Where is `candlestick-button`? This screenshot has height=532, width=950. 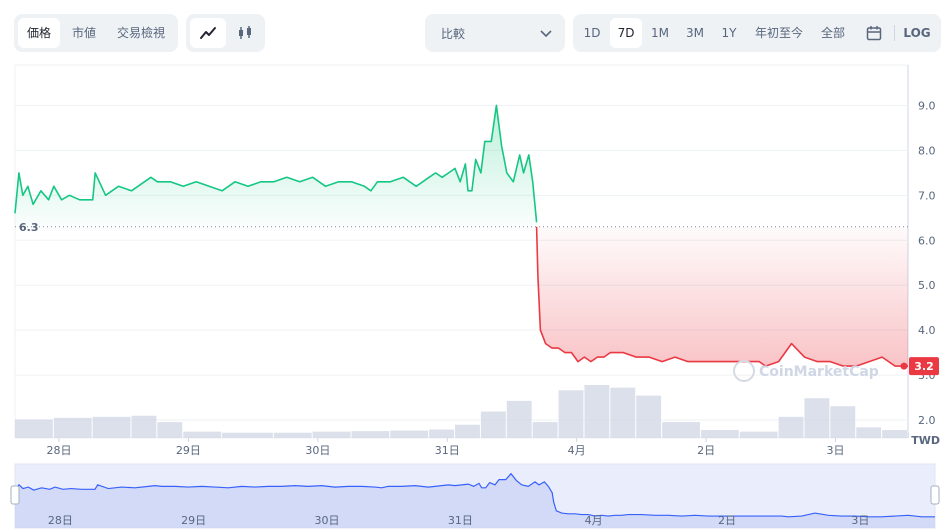
candlestick-button is located at coordinates (245, 33).